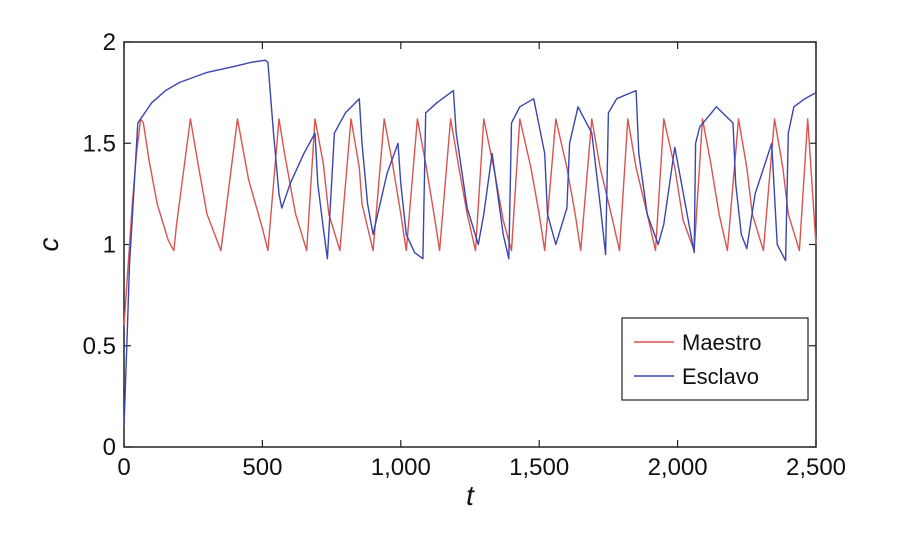 This screenshot has width=900, height=552. I want to click on legend-label: Maestro, so click(721, 342).